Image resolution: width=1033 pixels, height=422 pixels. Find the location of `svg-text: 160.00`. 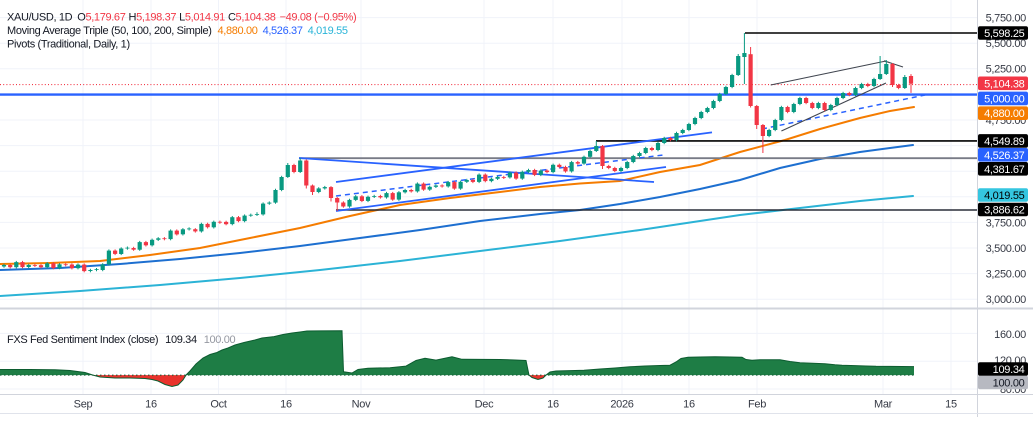

svg-text: 160.00 is located at coordinates (1010, 335).